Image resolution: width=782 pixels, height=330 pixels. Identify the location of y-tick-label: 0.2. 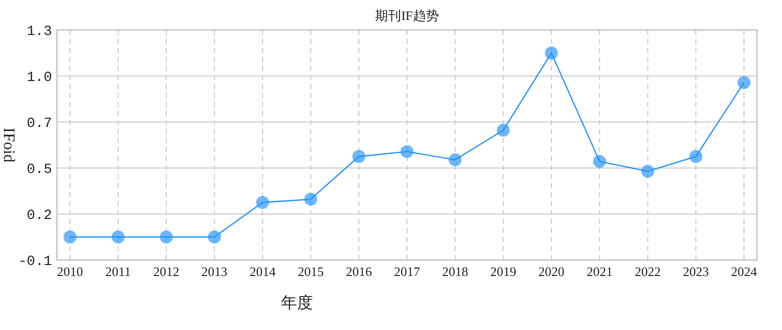
(39, 216).